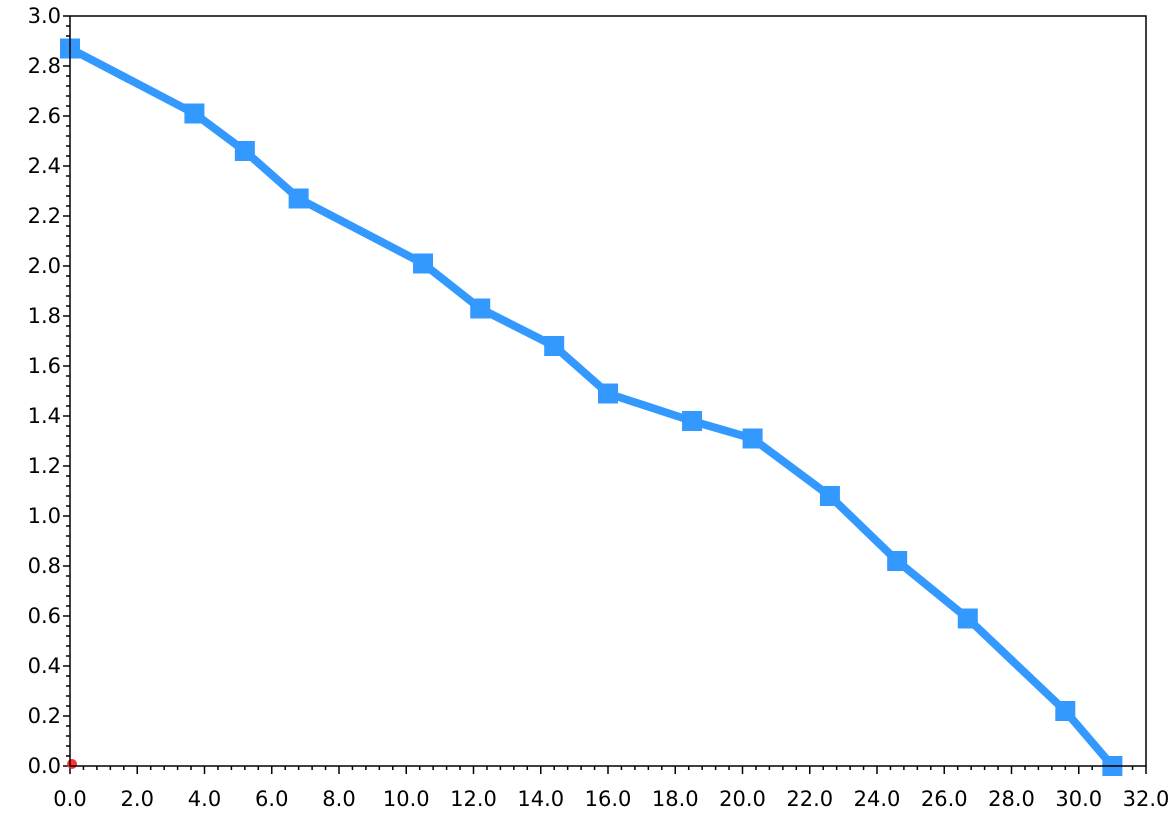  I want to click on y-tick-label: 2.0, so click(44, 266).